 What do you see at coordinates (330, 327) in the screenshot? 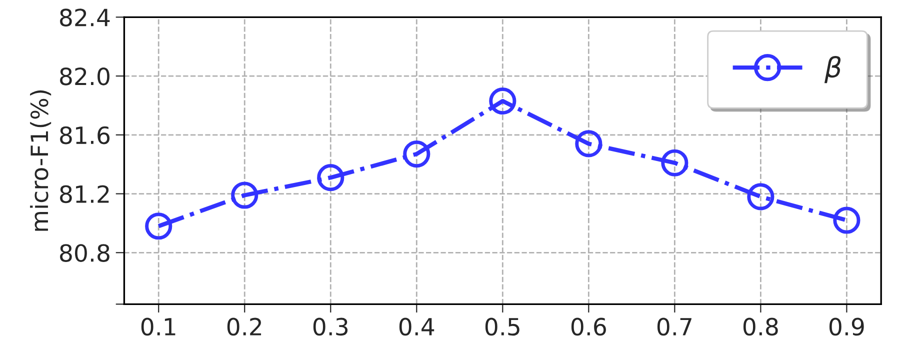
I see `x-tick-label: 0.3` at bounding box center [330, 327].